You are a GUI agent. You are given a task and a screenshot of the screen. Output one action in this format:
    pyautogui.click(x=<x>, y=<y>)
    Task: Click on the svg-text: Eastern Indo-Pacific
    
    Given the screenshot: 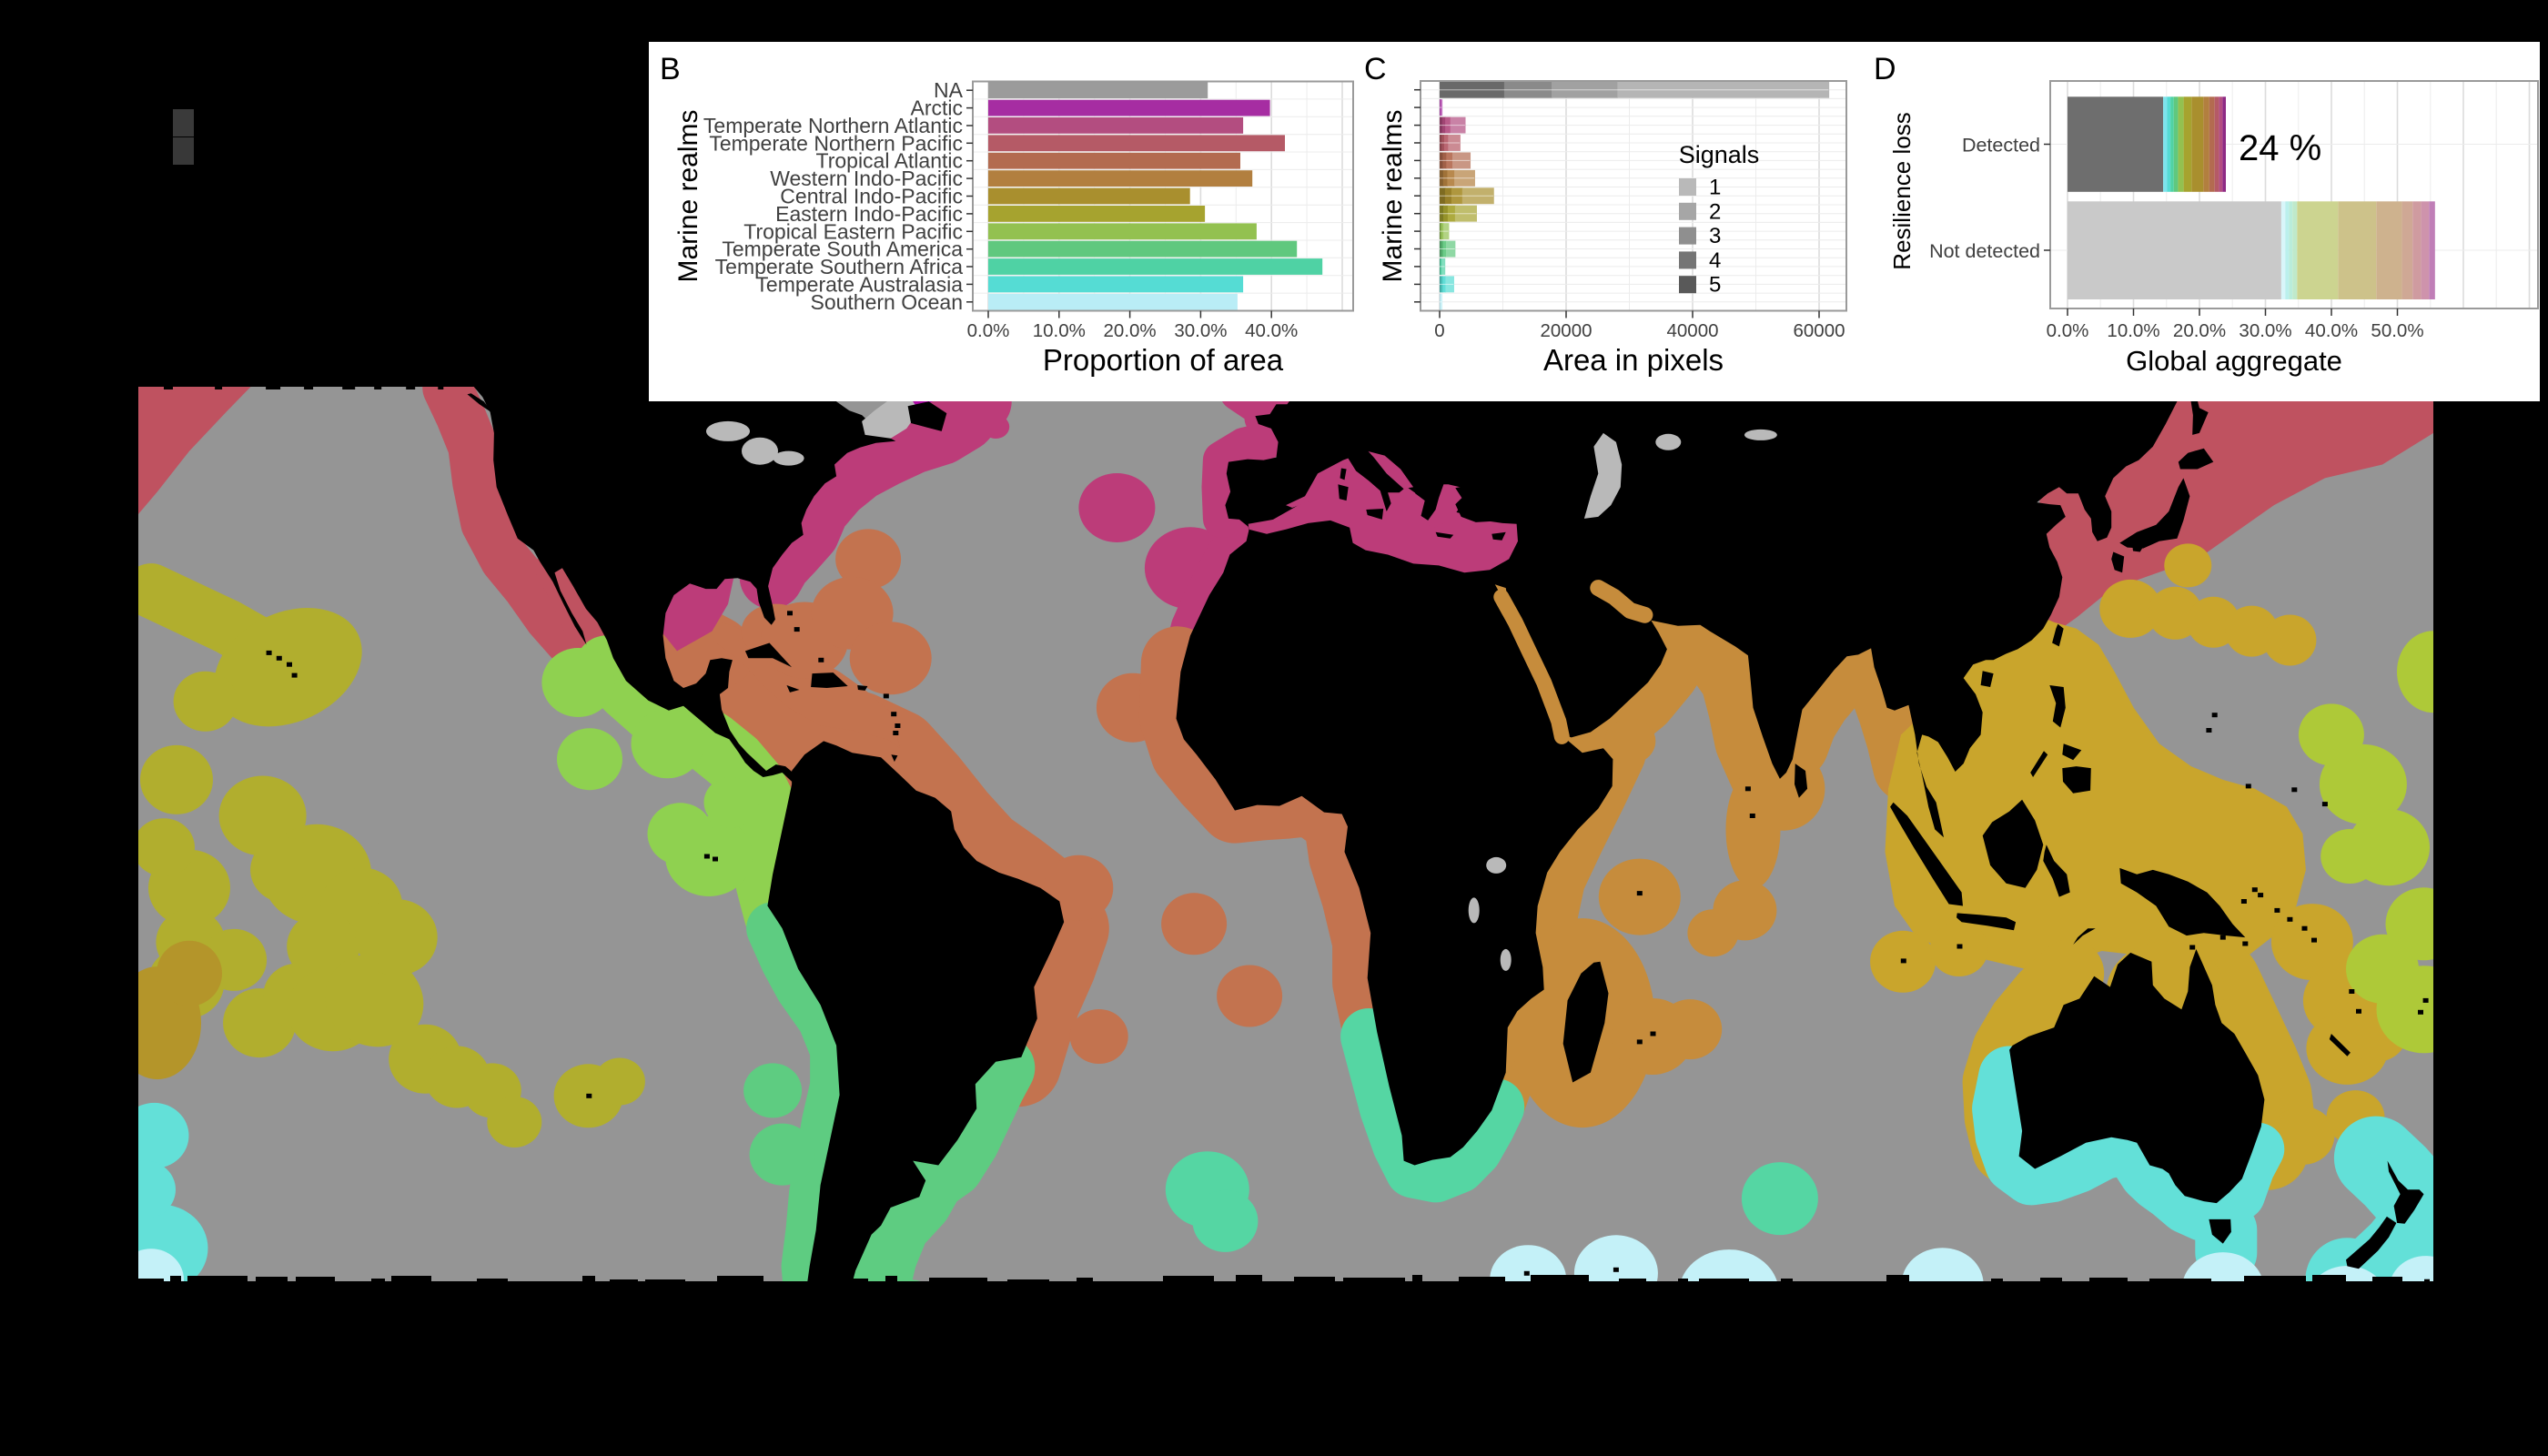 What is the action you would take?
    pyautogui.click(x=869, y=214)
    